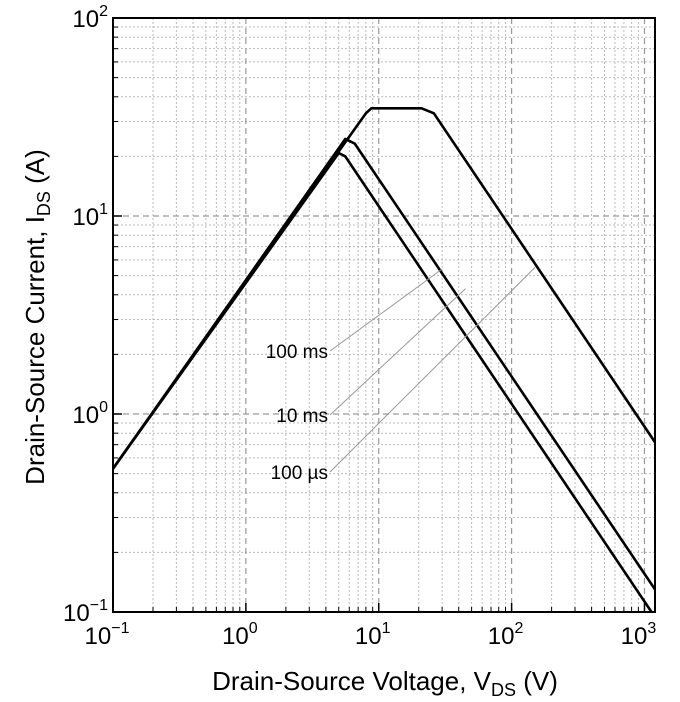 This screenshot has width=680, height=702. What do you see at coordinates (44, 203) in the screenshot?
I see `y-axis-label-sub: DS` at bounding box center [44, 203].